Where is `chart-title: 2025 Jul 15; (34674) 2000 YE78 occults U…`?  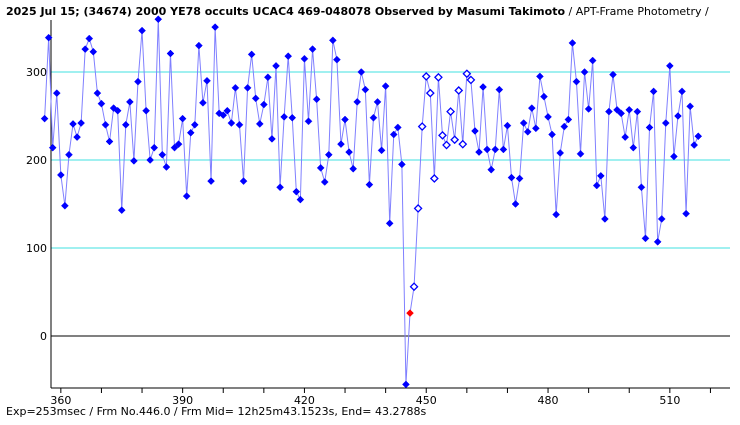
chart-title: 2025 Jul 15; (34674) 2000 YE78 occults U… is located at coordinates (357, 11).